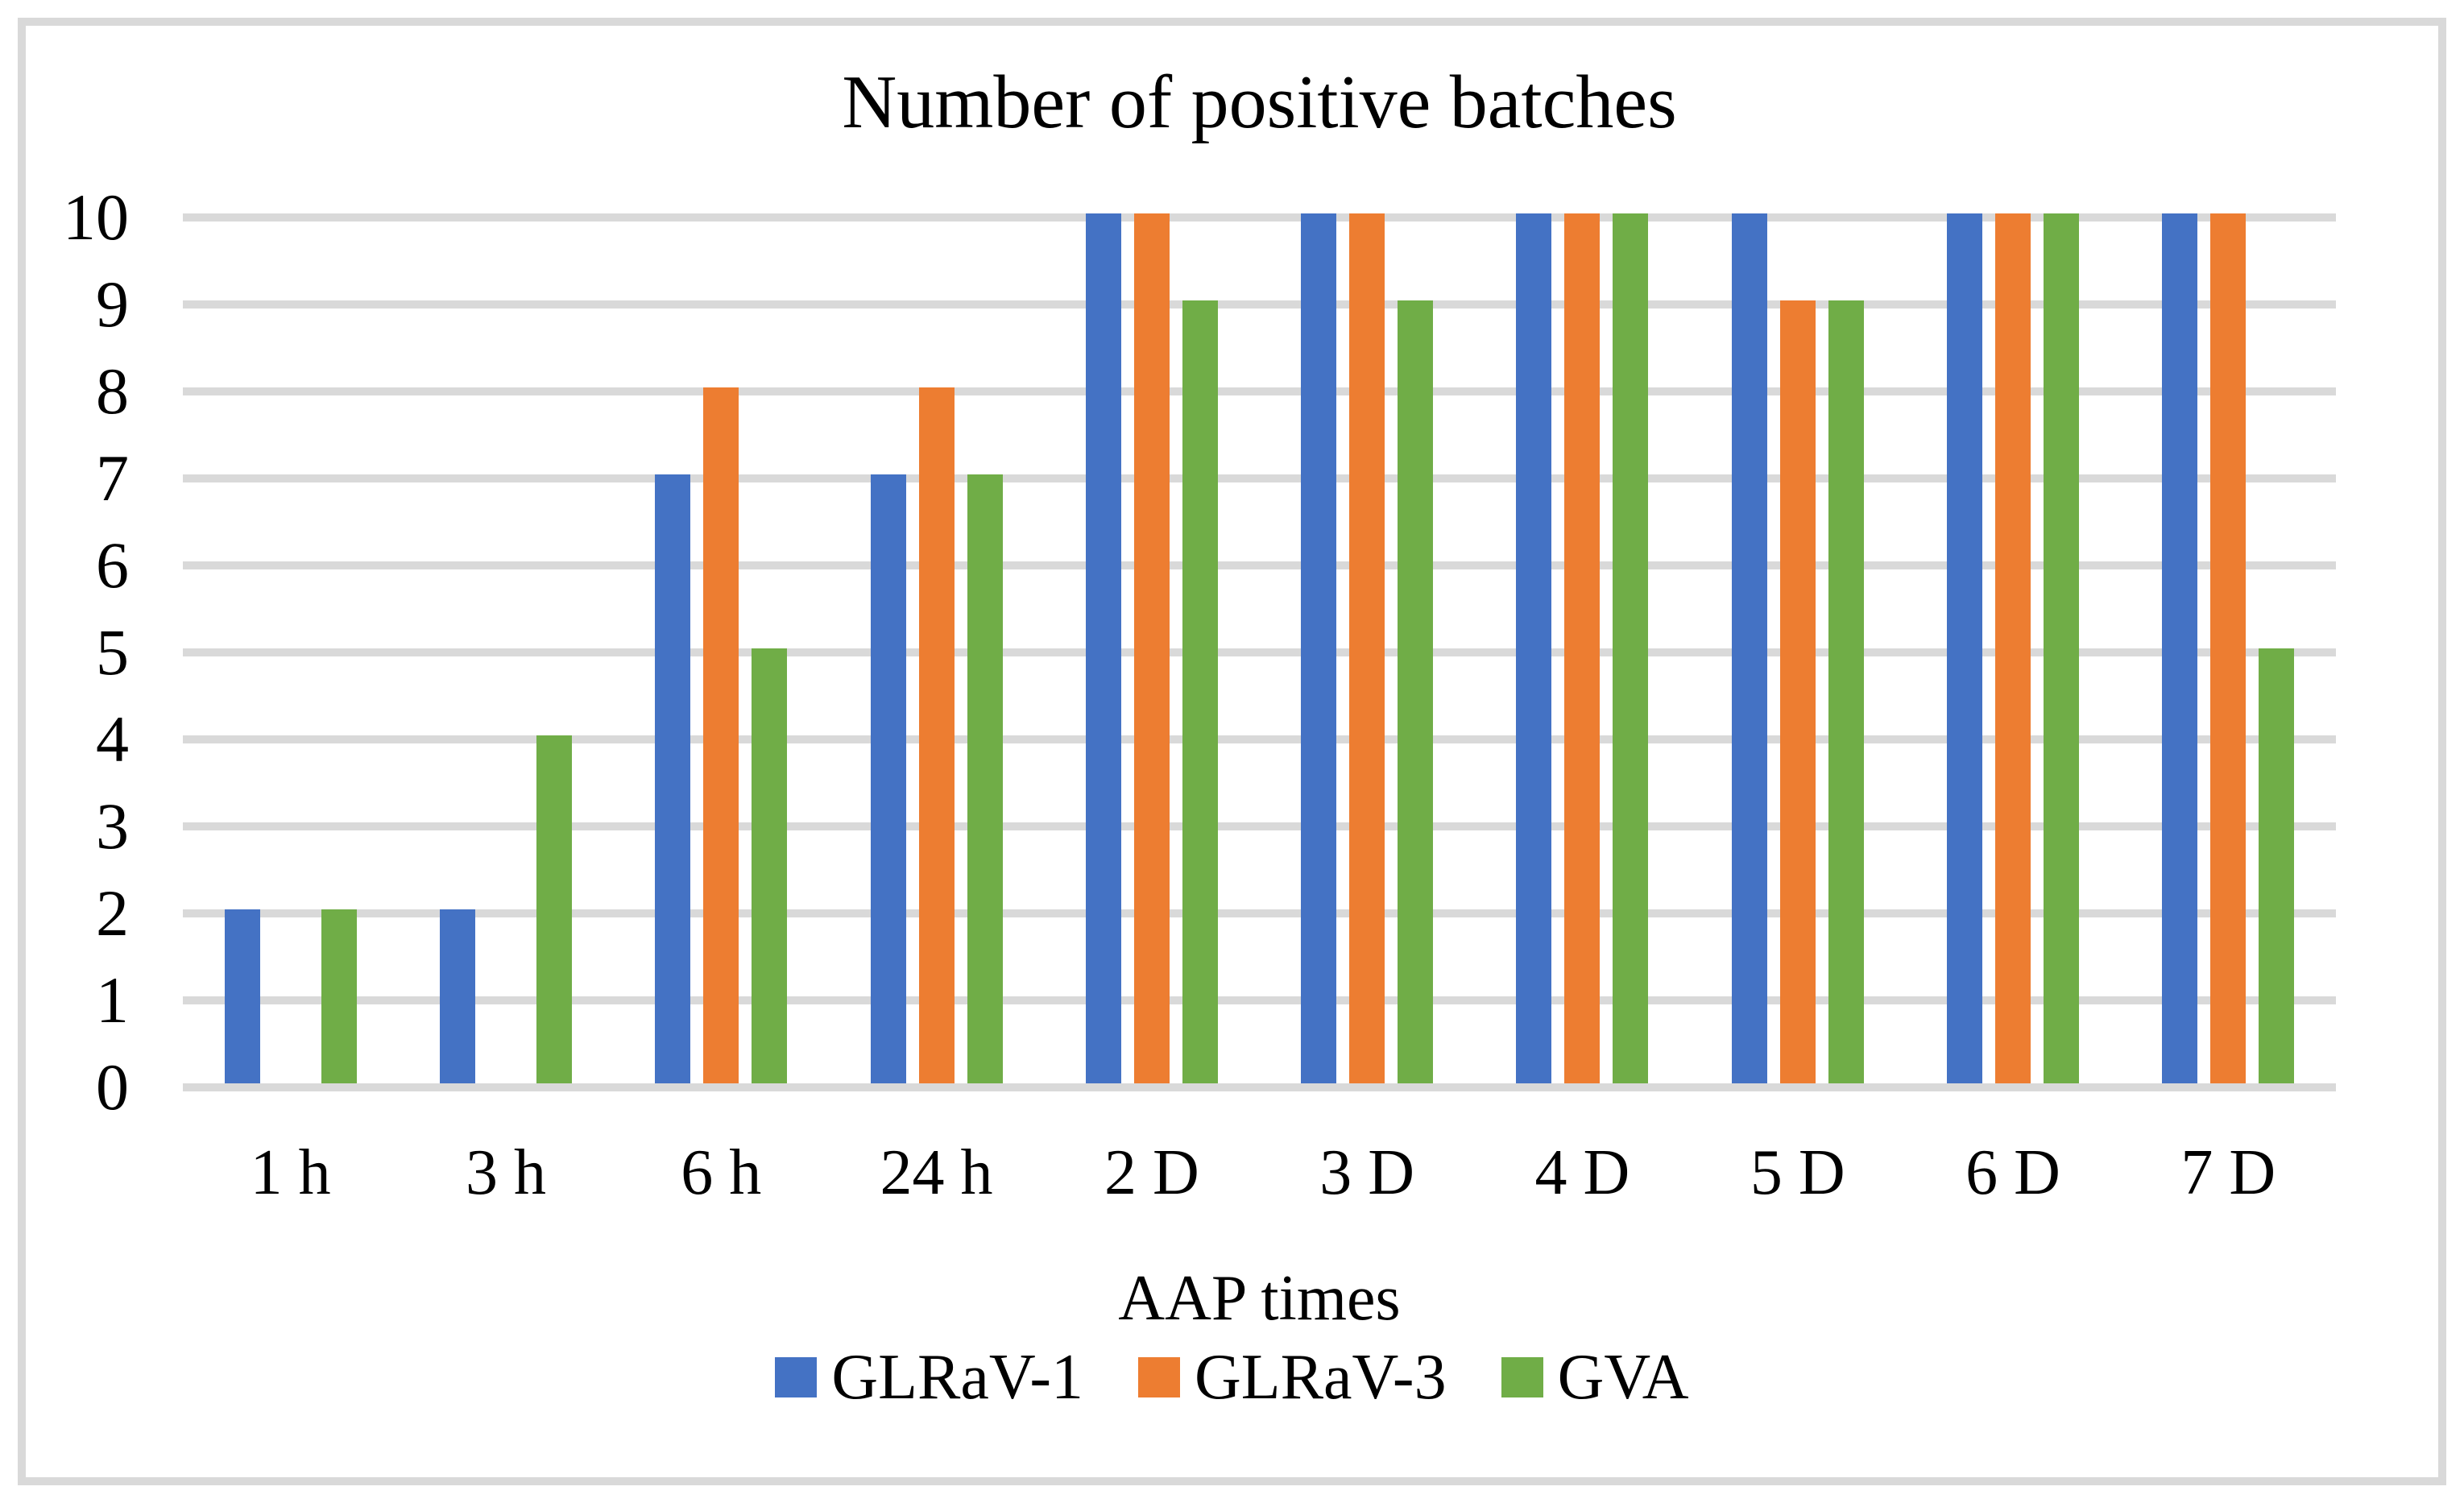 The image size is (2464, 1503). I want to click on y-tick-label: 1, so click(112, 1000).